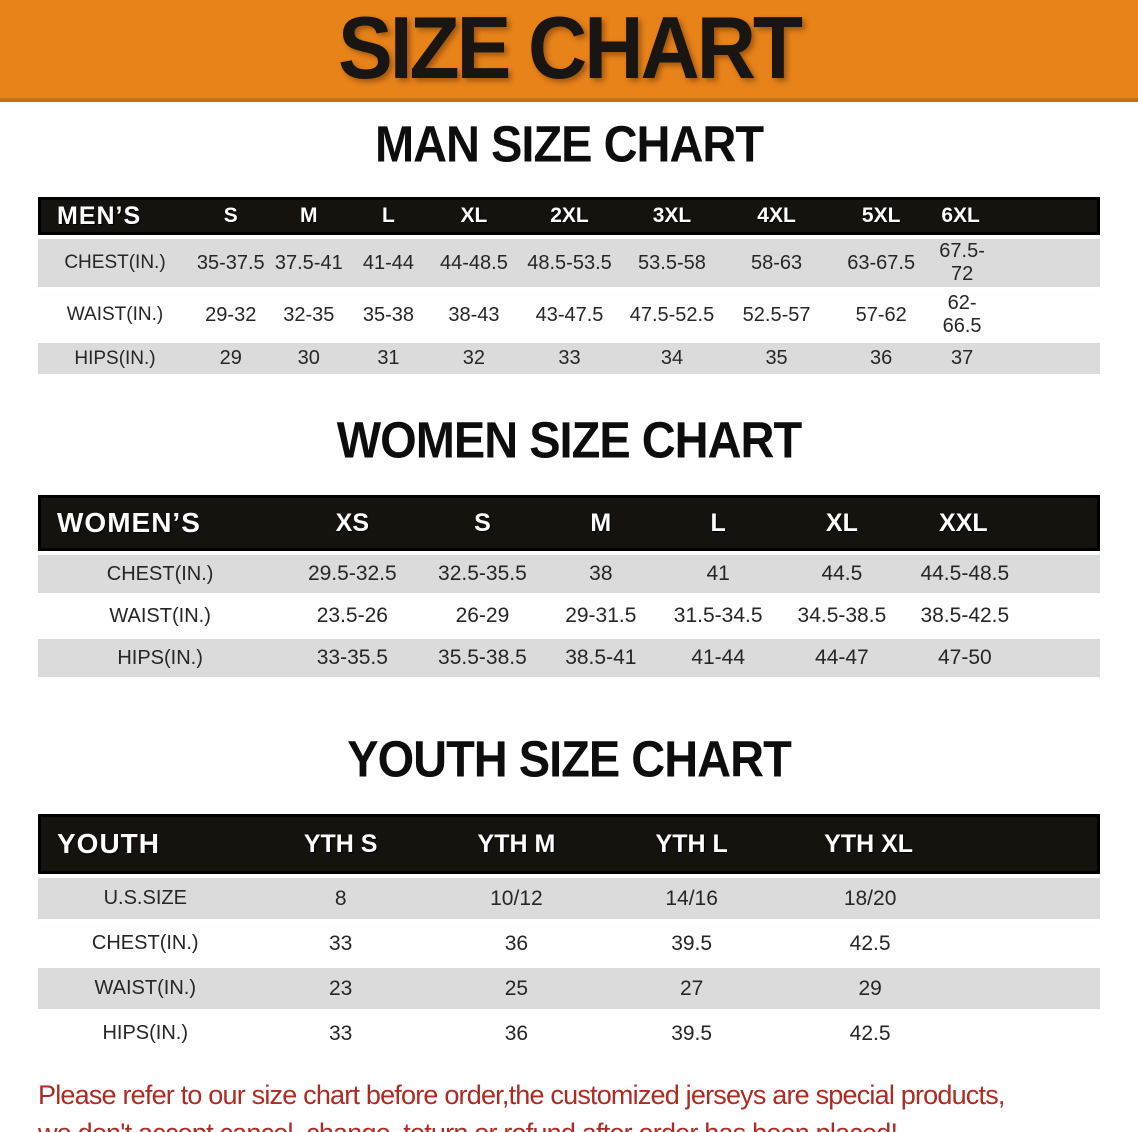  Describe the element at coordinates (516, 988) in the screenshot. I see `size-value-cell: 25` at that location.